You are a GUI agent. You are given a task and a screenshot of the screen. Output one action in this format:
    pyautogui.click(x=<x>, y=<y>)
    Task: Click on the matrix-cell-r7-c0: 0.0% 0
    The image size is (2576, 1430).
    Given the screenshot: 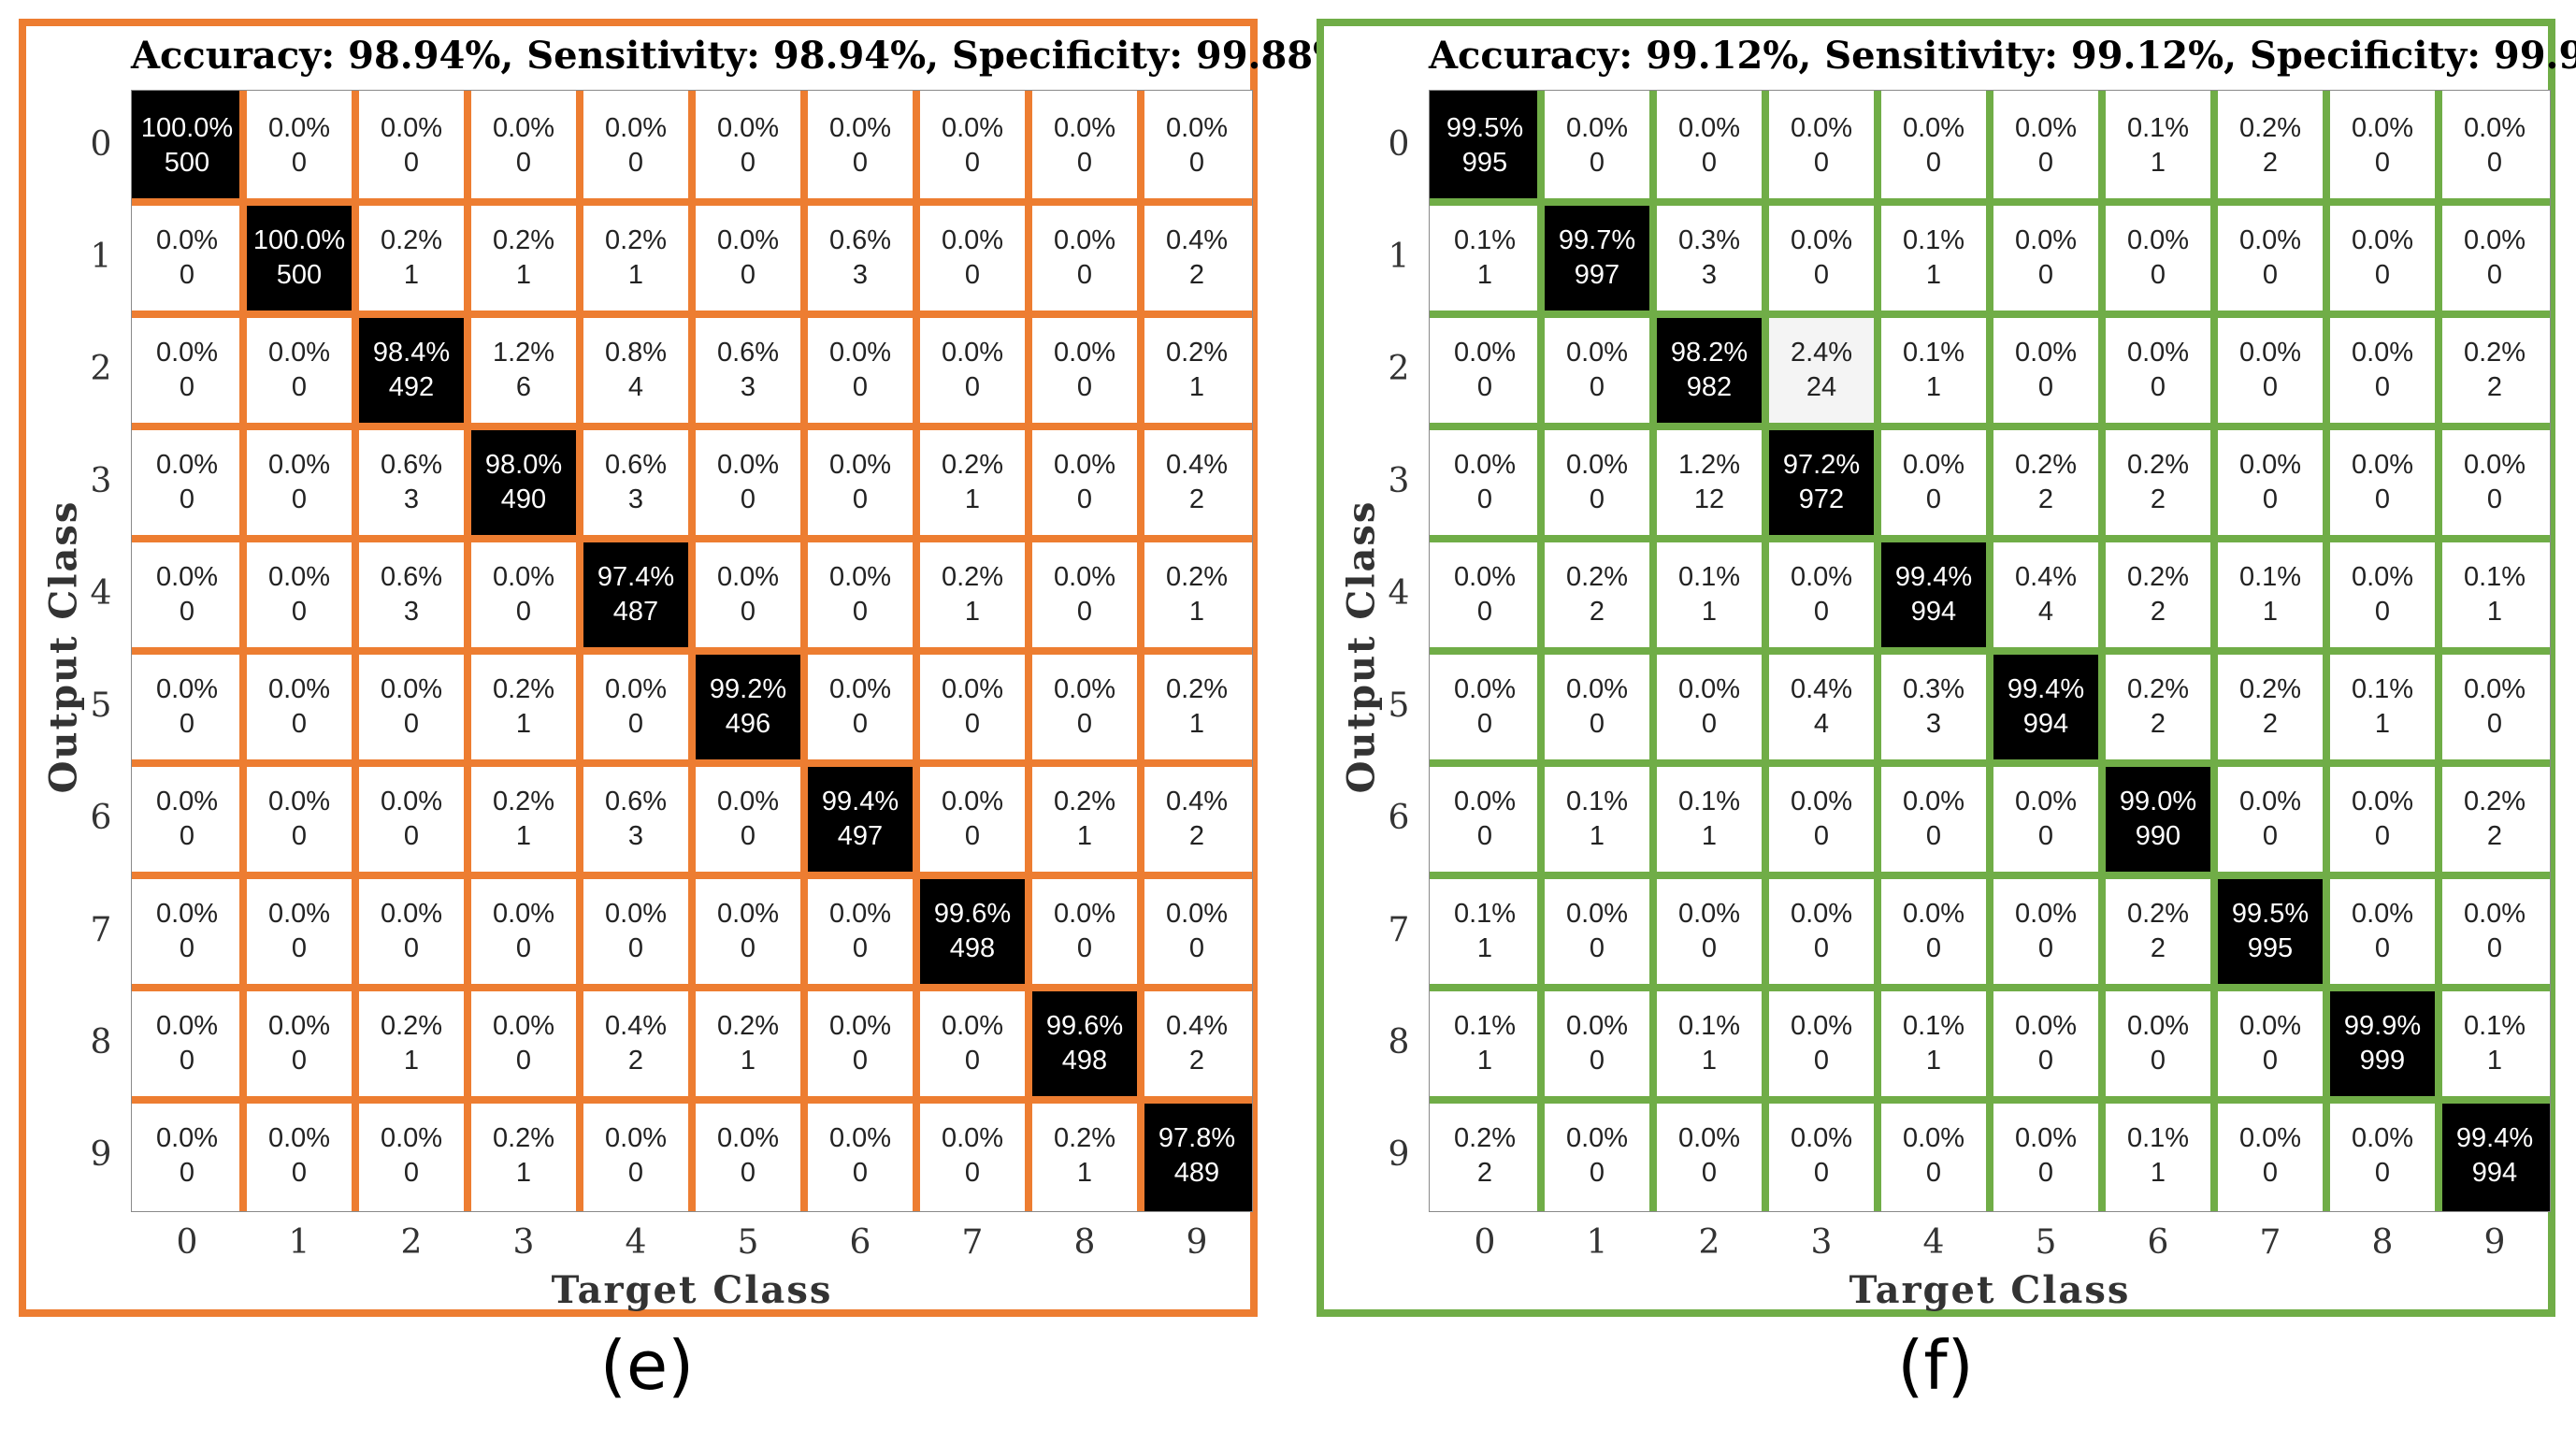 What is the action you would take?
    pyautogui.click(x=187, y=931)
    